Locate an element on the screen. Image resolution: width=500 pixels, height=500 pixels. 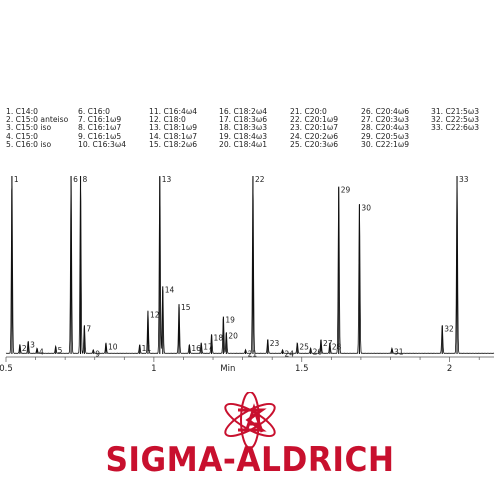
legend-entry: 15. C18:2ω6 is located at coordinates (173, 144).